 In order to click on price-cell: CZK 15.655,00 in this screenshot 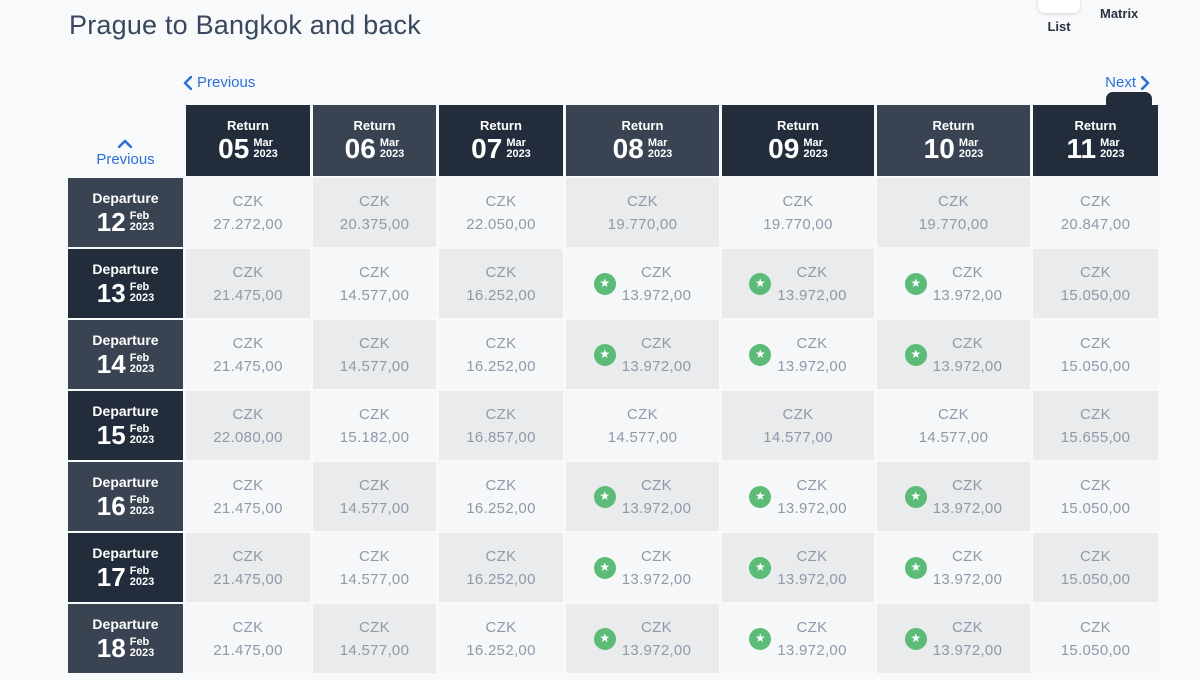, I will do `click(1095, 425)`.